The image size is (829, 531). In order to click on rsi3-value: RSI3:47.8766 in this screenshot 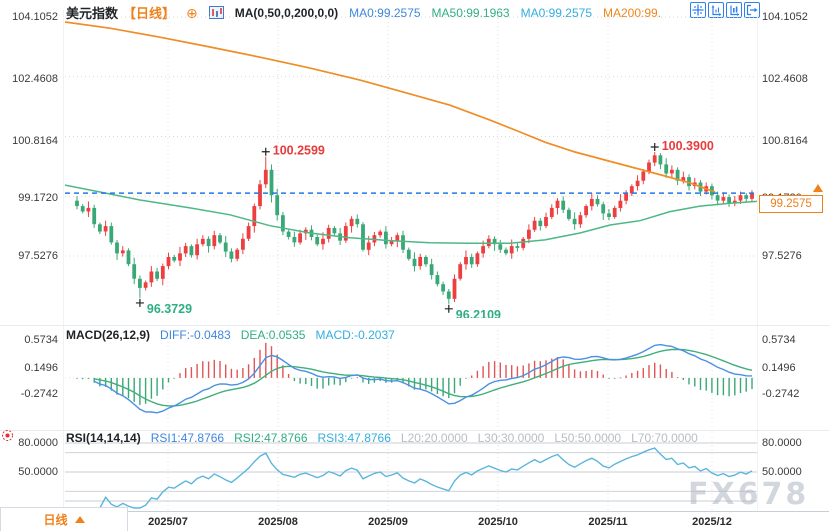, I will do `click(354, 438)`.